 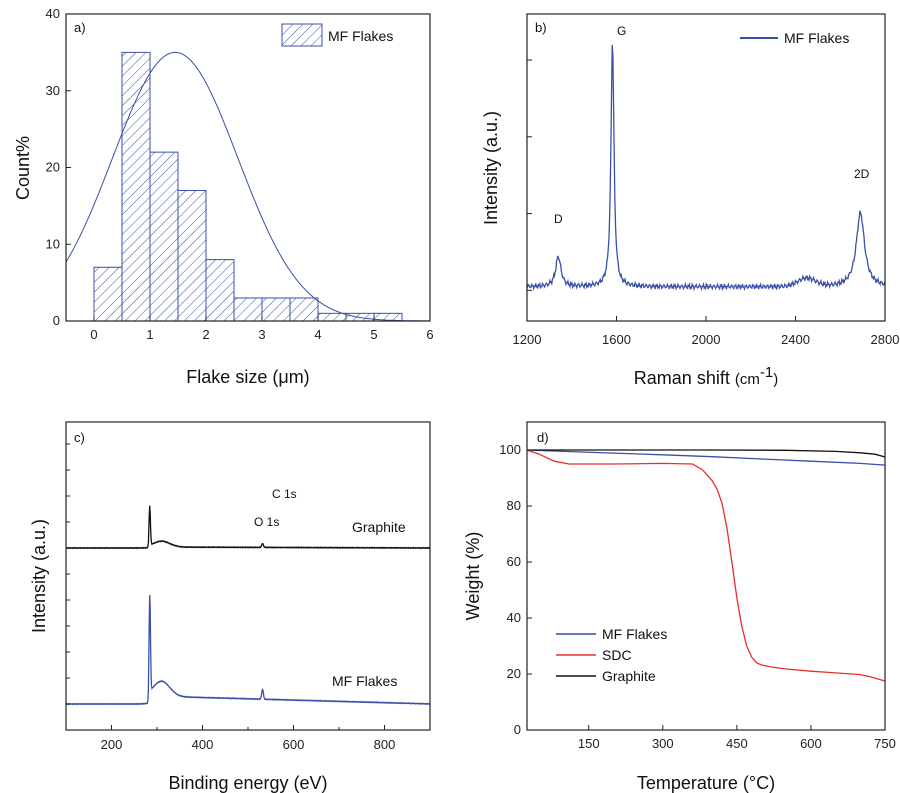 What do you see at coordinates (543, 437) in the screenshot?
I see `panel-label-d: d)` at bounding box center [543, 437].